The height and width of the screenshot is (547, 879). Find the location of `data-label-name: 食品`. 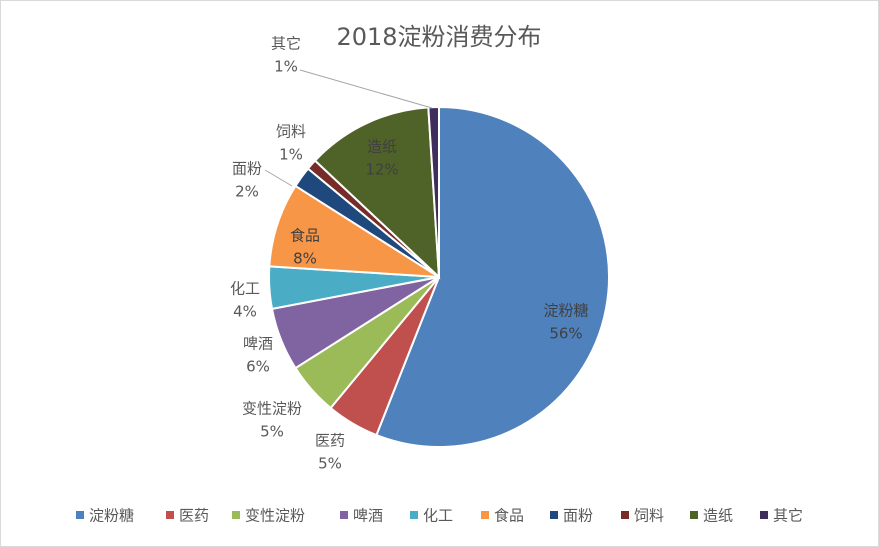

data-label-name: 食品 is located at coordinates (305, 236).